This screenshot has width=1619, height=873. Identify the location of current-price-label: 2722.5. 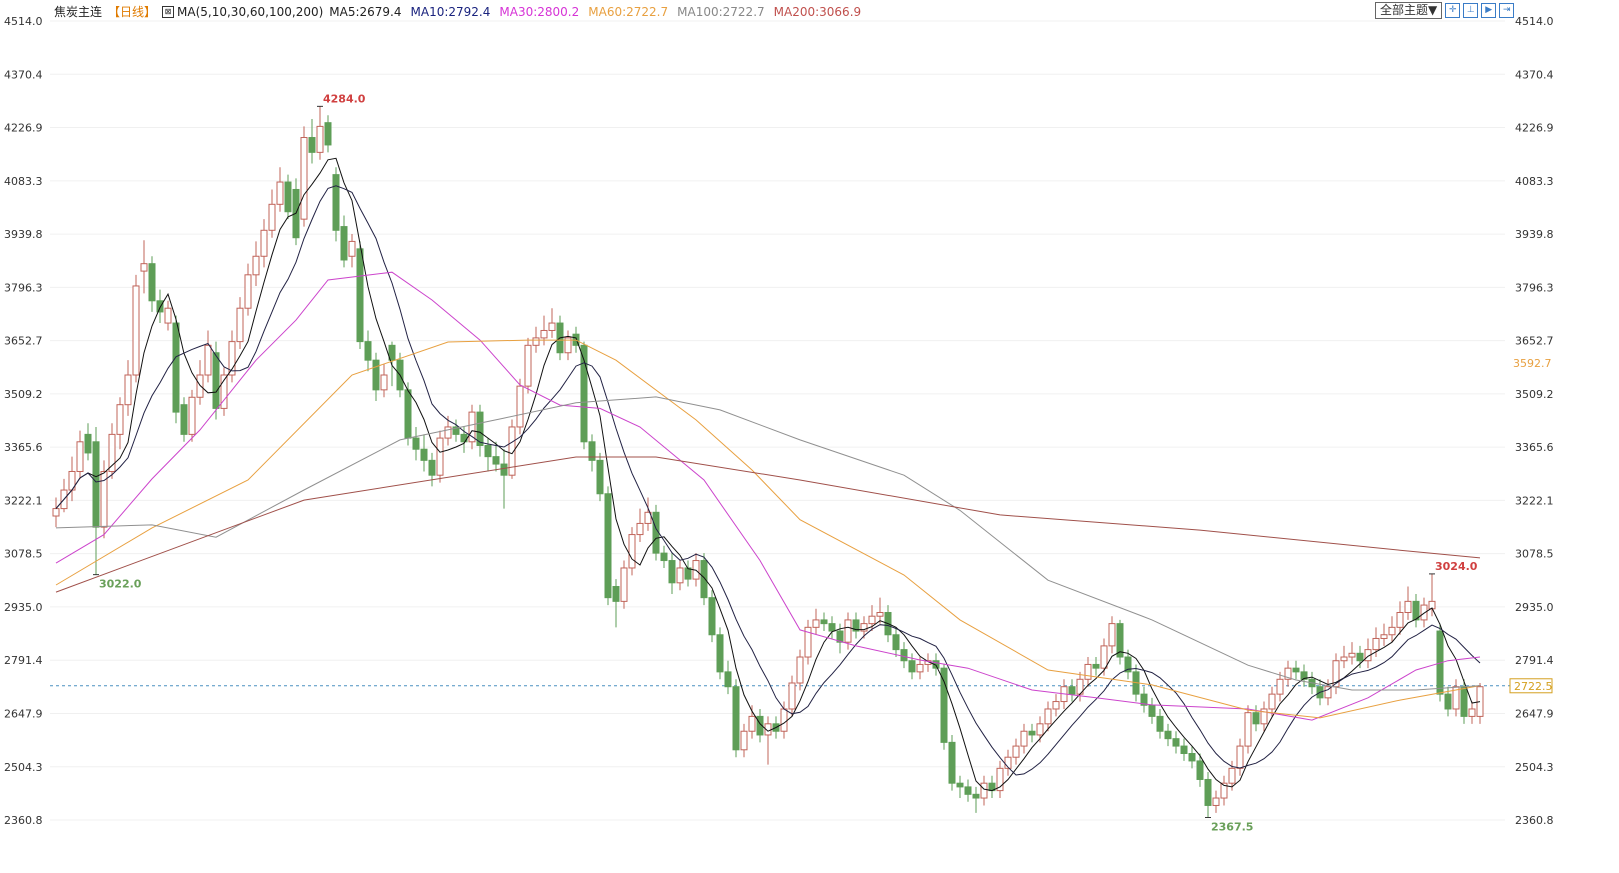
(1533, 686).